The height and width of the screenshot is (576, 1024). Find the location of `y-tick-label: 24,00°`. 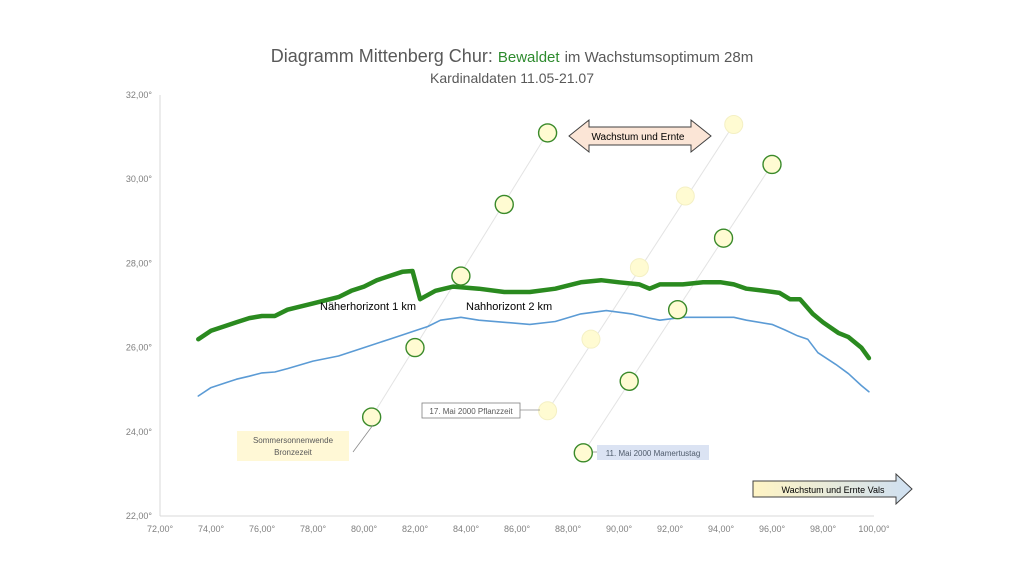

y-tick-label: 24,00° is located at coordinates (139, 432).